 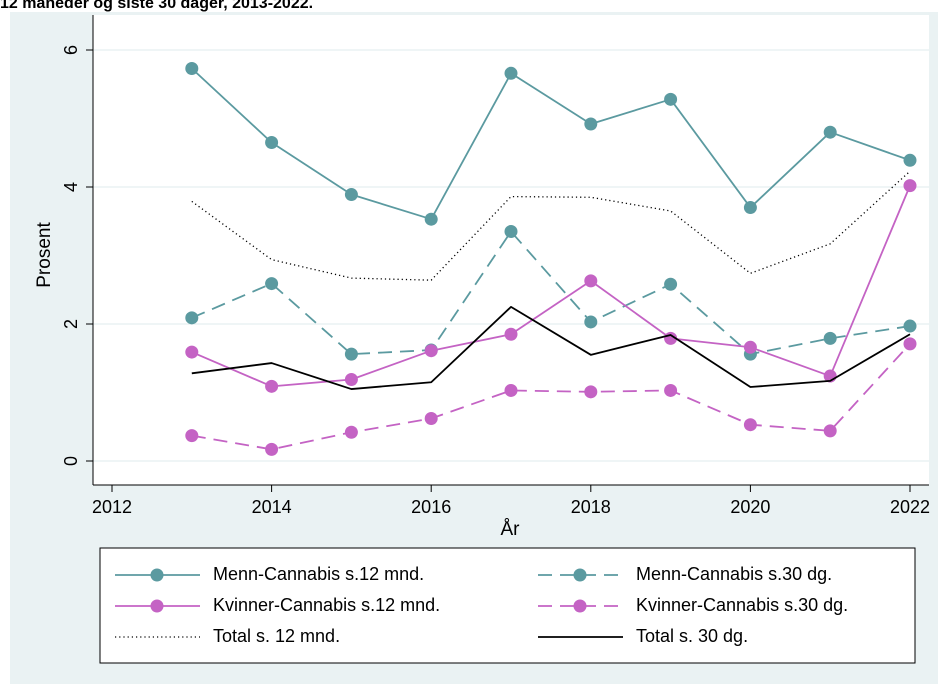 What do you see at coordinates (44, 255) in the screenshot?
I see `y-axis-title: Prosent` at bounding box center [44, 255].